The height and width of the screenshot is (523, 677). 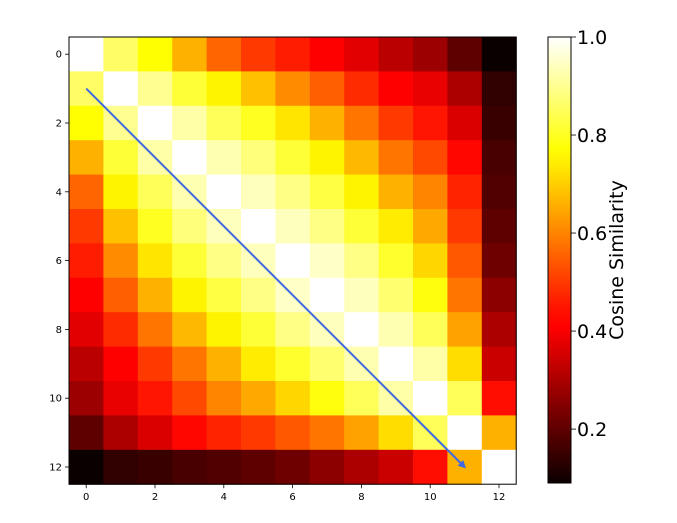 What do you see at coordinates (592, 234) in the screenshot?
I see `colorbar-tick-label: 0.6` at bounding box center [592, 234].